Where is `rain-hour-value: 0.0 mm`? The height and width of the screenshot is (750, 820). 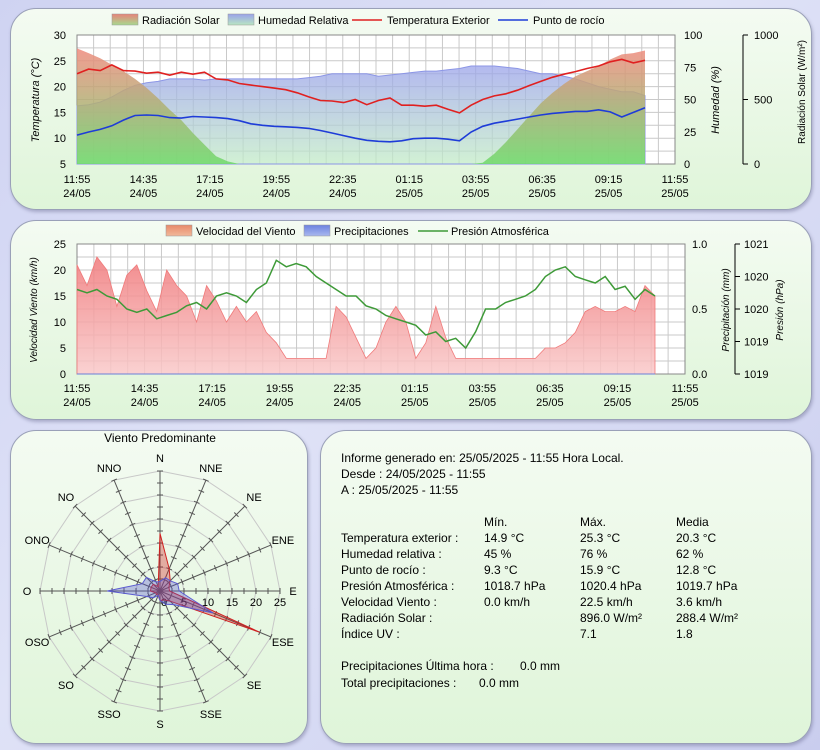
rain-hour-value: 0.0 mm is located at coordinates (540, 666).